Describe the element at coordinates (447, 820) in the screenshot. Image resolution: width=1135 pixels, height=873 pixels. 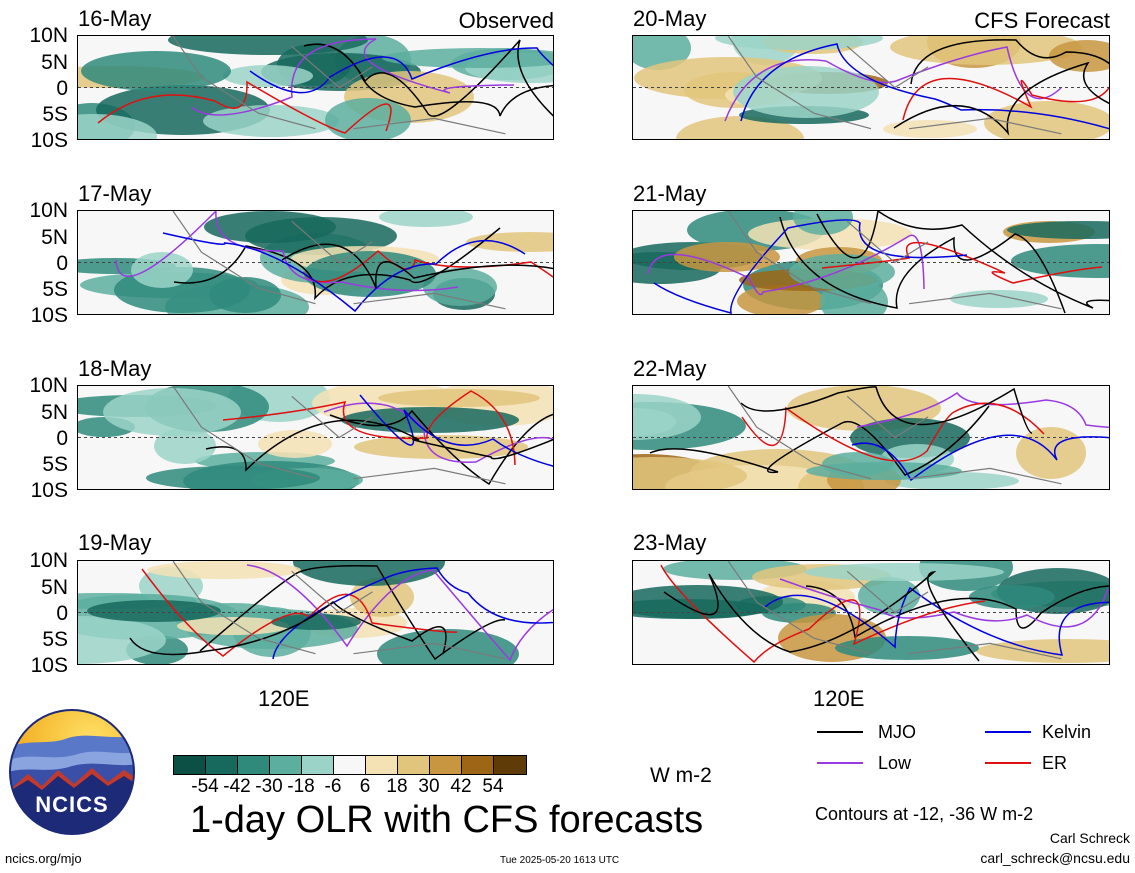
I see `figure-title: 1-day OLR with CFS forecasts` at that location.